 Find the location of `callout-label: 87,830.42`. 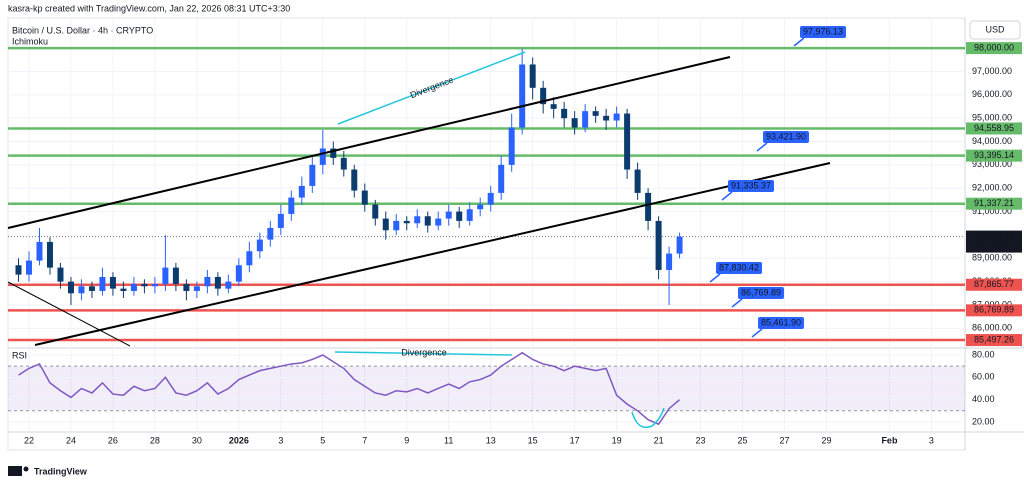

callout-label: 87,830.42 is located at coordinates (739, 267).